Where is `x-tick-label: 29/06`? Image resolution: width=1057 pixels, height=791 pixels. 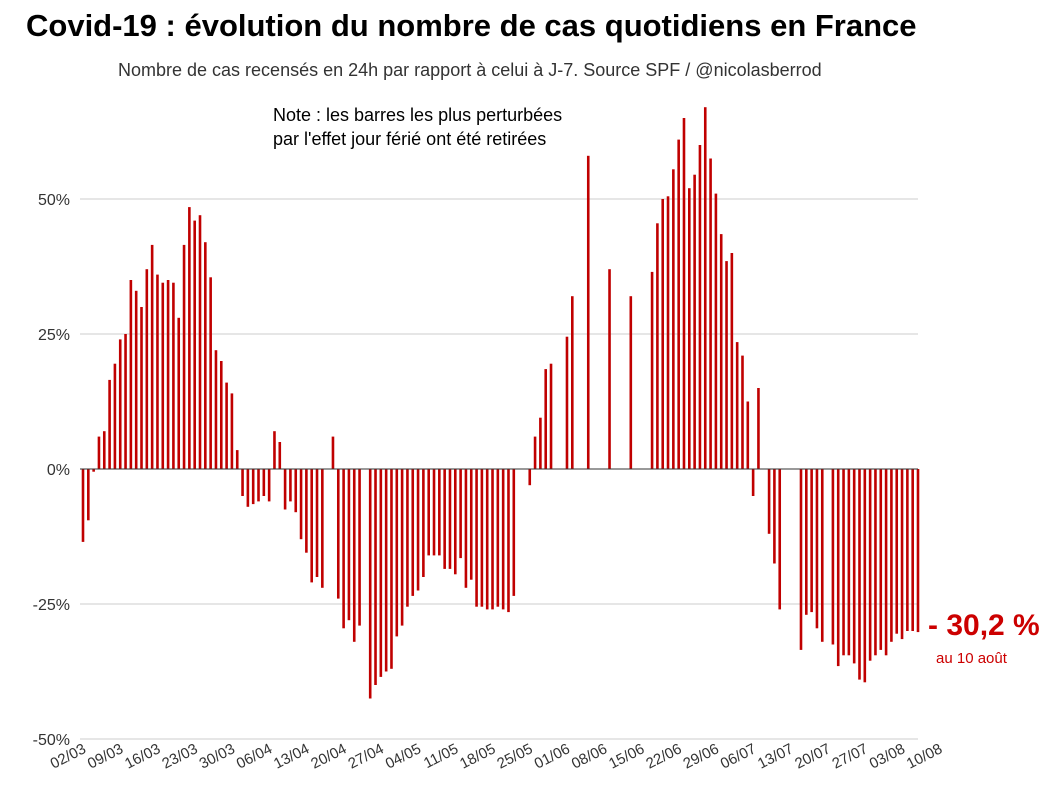 x-tick-label: 29/06 is located at coordinates (701, 756).